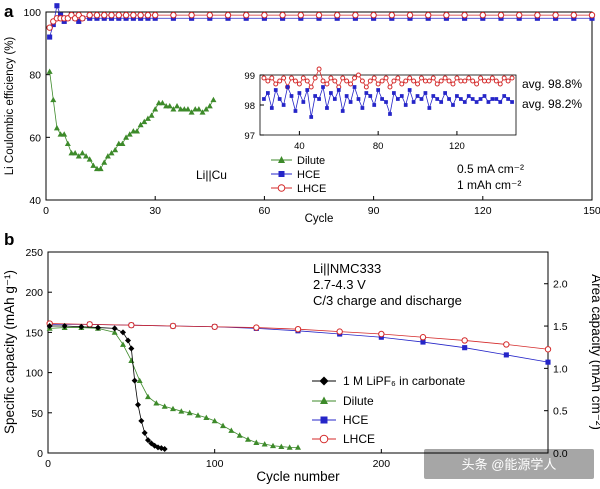 The height and width of the screenshot is (489, 600). What do you see at coordinates (36, 107) in the screenshot?
I see `panel-a-y-ticks: 40 60 80 100` at bounding box center [36, 107].